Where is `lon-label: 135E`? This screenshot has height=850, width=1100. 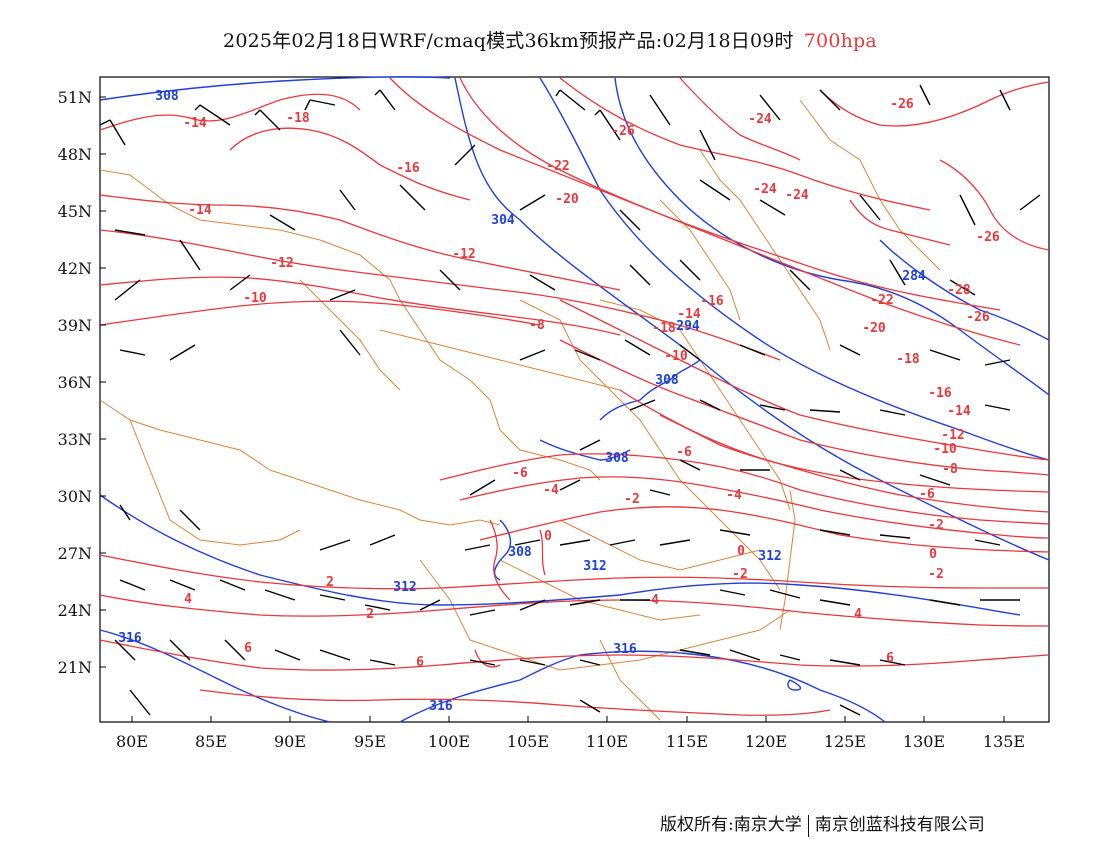
lon-label: 135E is located at coordinates (1004, 741).